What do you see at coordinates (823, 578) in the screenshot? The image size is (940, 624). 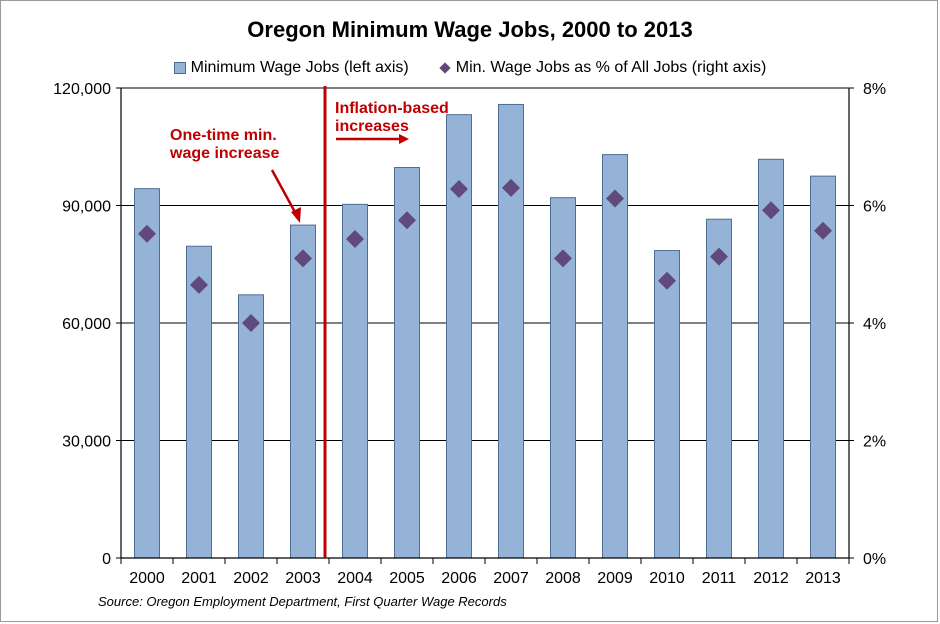 I see `x-tick-label: 2013` at bounding box center [823, 578].